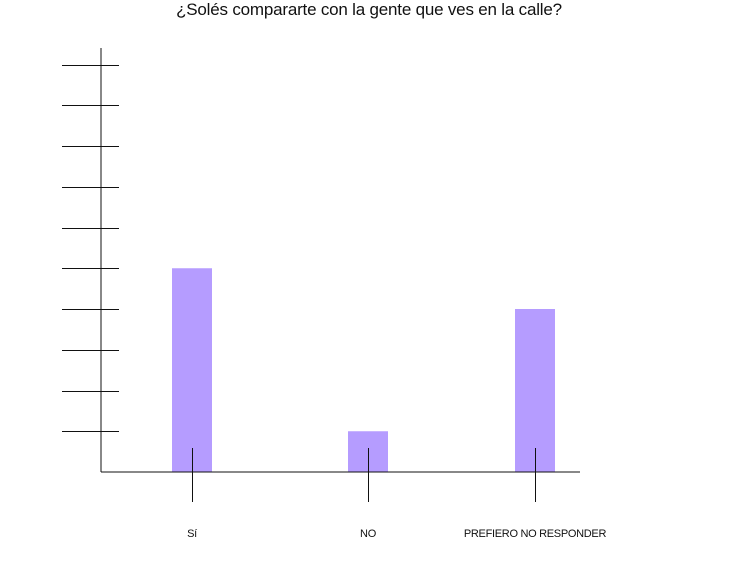  Describe the element at coordinates (397, 534) in the screenshot. I see `labels-layer: Sí NO PREFIERO NO RESPONDER` at that location.